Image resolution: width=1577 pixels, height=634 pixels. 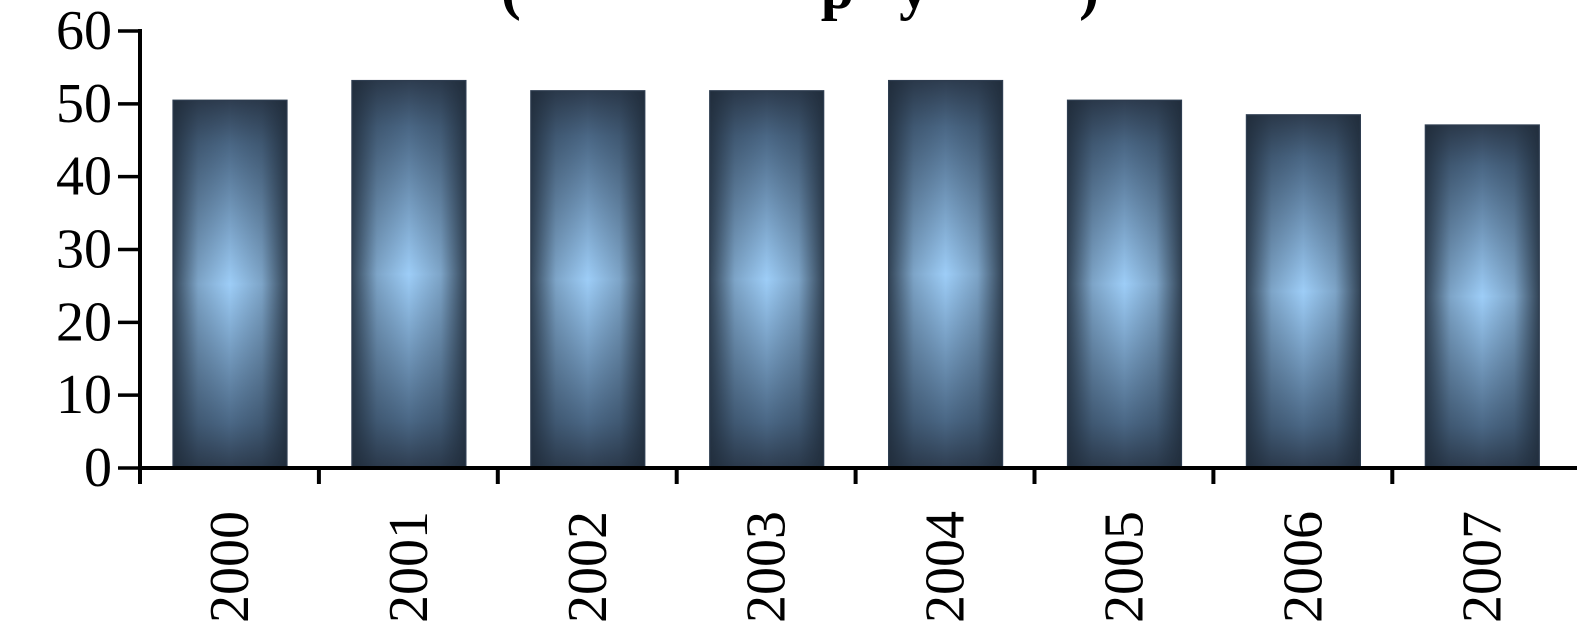 I want to click on y-tick-label: 20, so click(x=84, y=322).